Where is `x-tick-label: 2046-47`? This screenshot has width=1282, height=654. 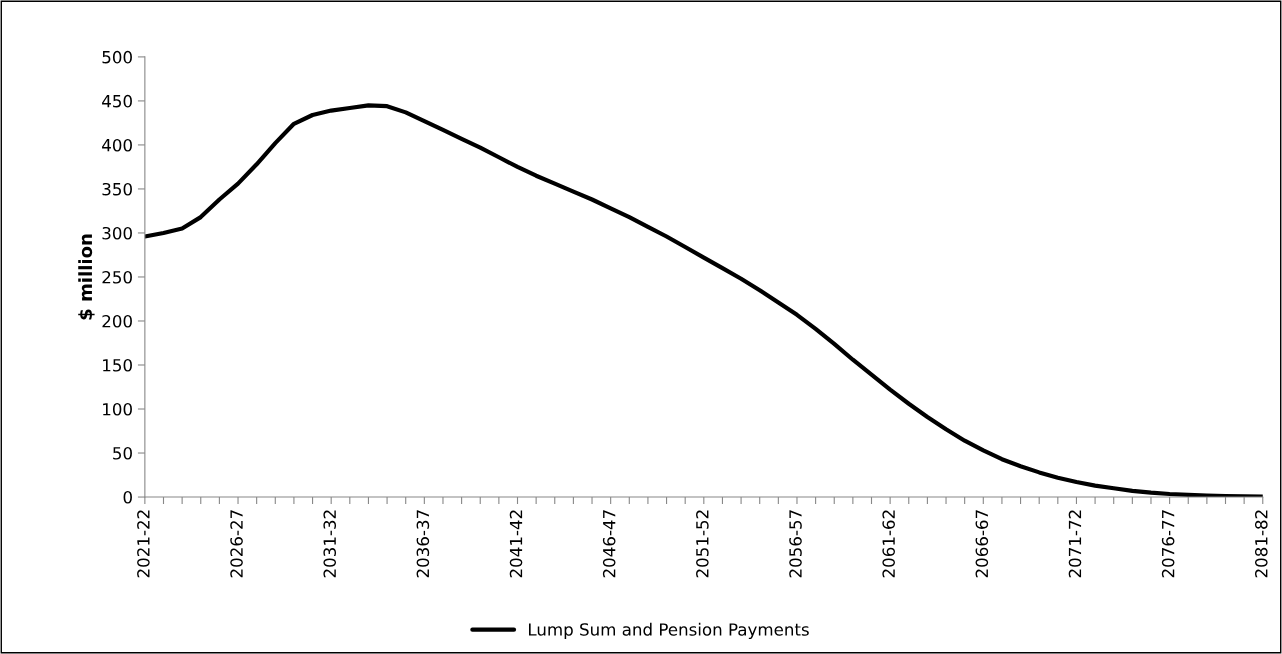
x-tick-label: 2046-47 is located at coordinates (609, 544).